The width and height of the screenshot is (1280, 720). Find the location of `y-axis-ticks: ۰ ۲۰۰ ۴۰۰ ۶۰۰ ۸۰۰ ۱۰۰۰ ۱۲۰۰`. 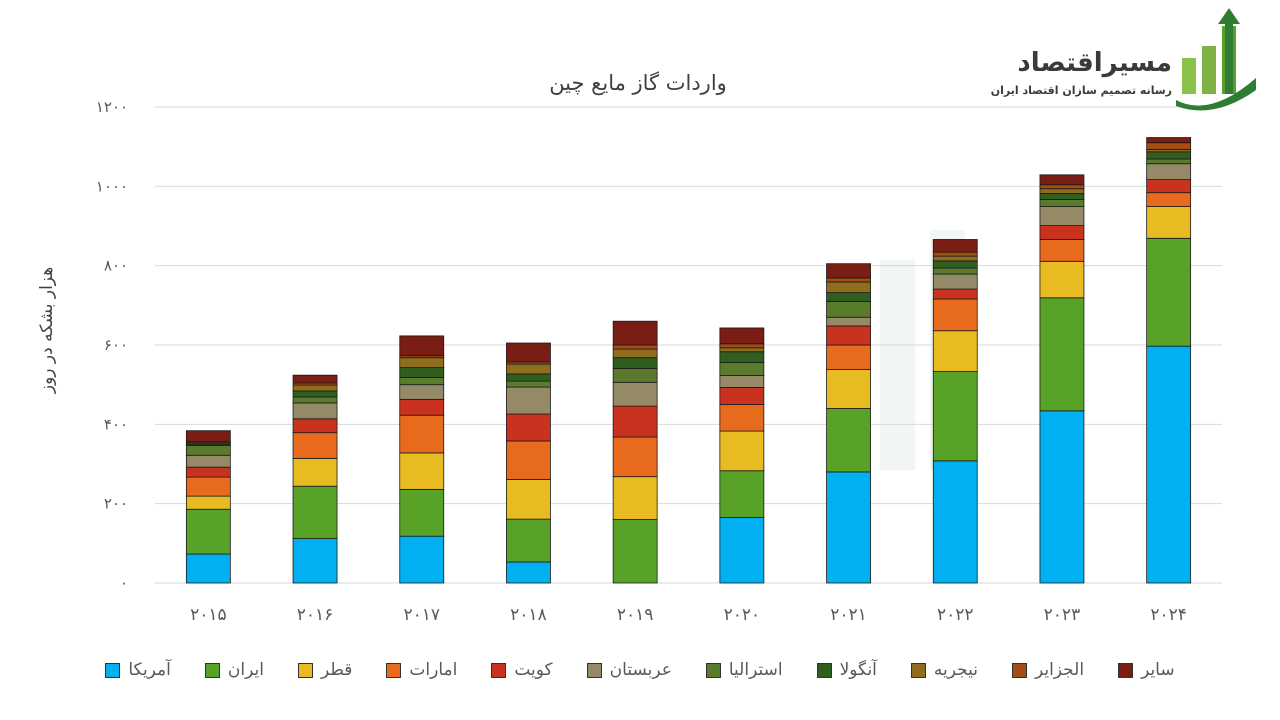

y-axis-ticks: ۰ ۲۰۰ ۴۰۰ ۶۰۰ ۸۰۰ ۱۰۰۰ ۱۲۰۰ is located at coordinates (112, 345).